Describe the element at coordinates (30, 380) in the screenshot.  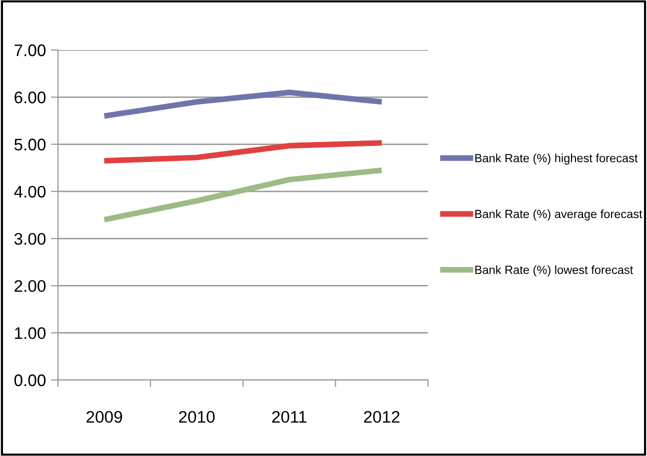
I see `y-tick-label: 0.00` at that location.